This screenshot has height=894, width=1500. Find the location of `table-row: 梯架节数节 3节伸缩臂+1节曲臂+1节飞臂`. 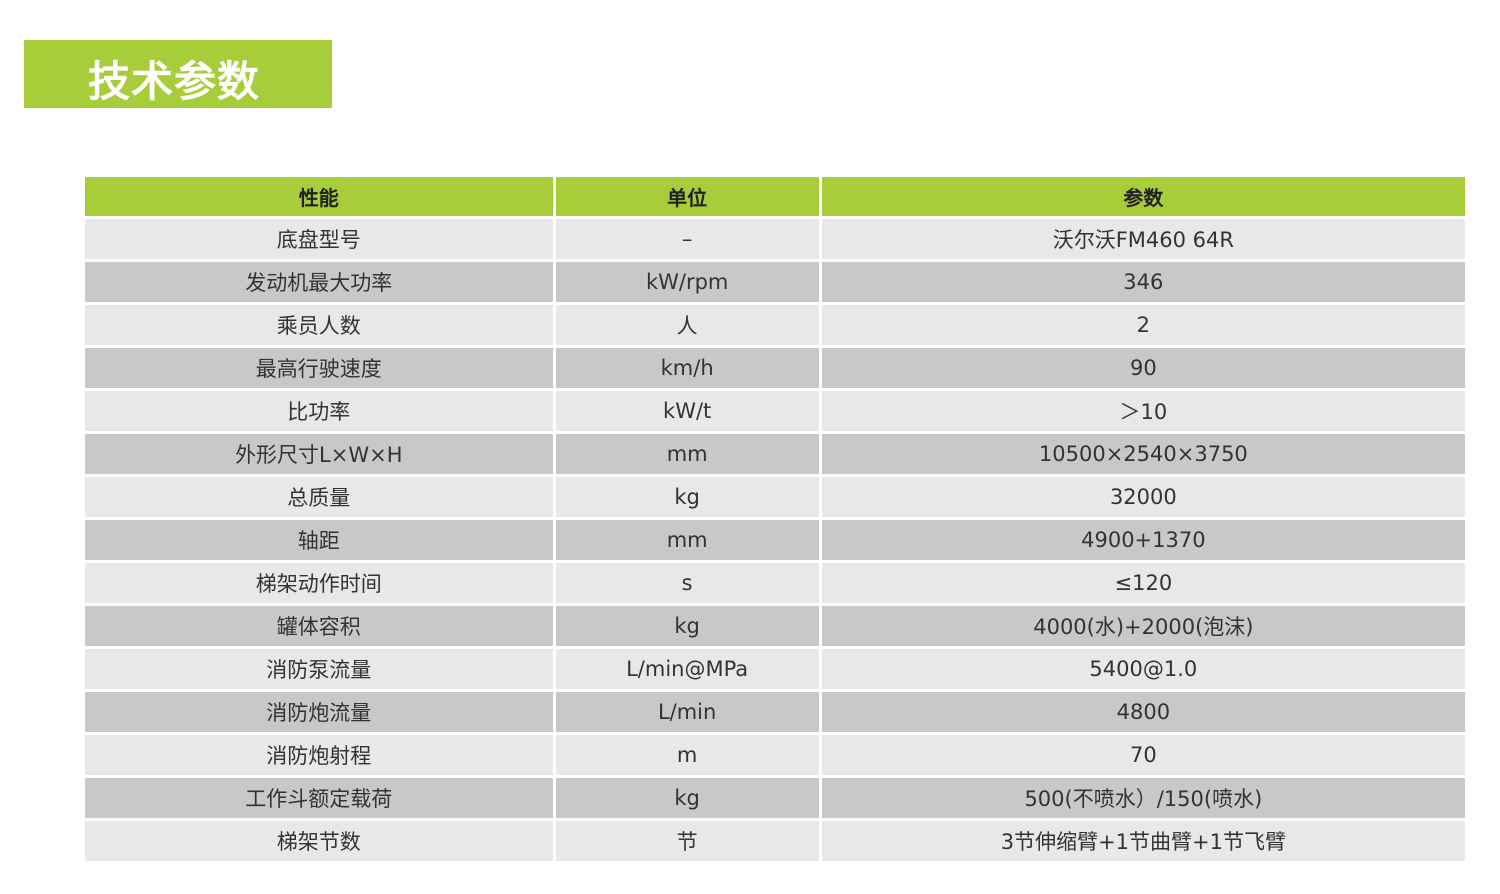

table-row: 梯架节数节 3节伸缩臂+1节曲臂+1节飞臂 is located at coordinates (775, 841).